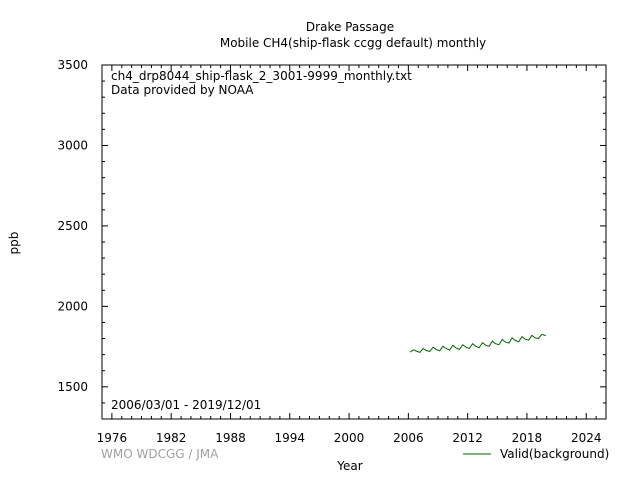 Image resolution: width=640 pixels, height=480 pixels. What do you see at coordinates (349, 438) in the screenshot?
I see `x-tick-label: 2000` at bounding box center [349, 438].